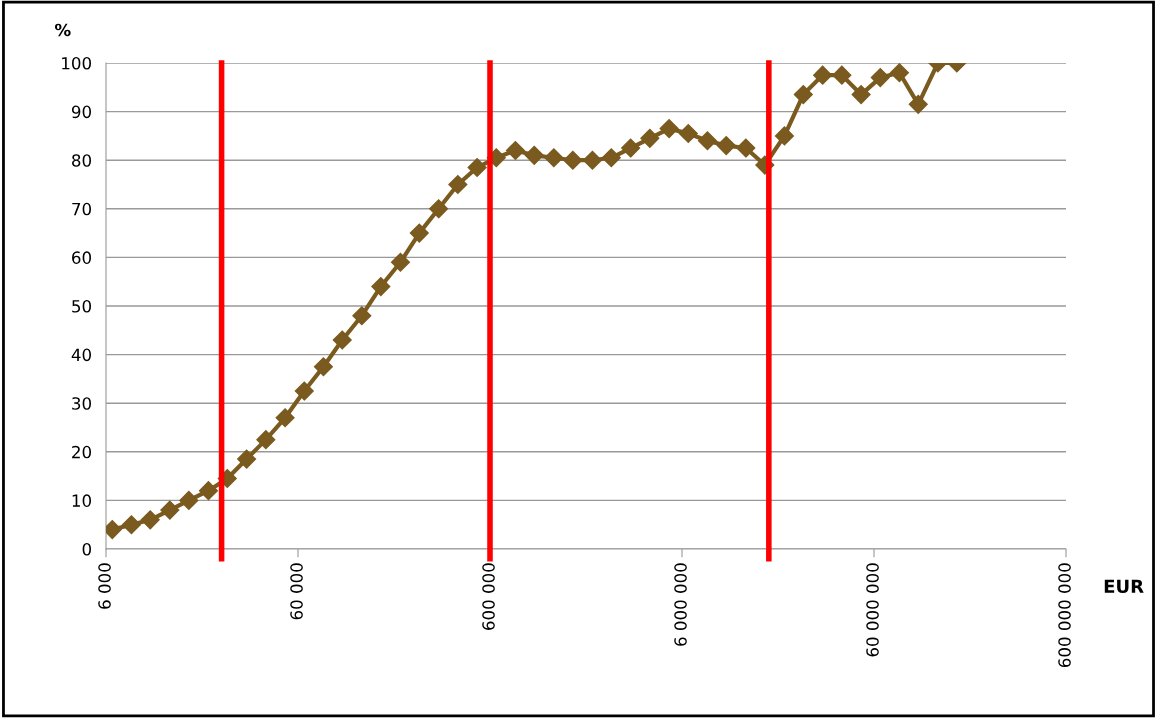  What do you see at coordinates (81, 160) in the screenshot?
I see `y-tick-label: 80` at bounding box center [81, 160].